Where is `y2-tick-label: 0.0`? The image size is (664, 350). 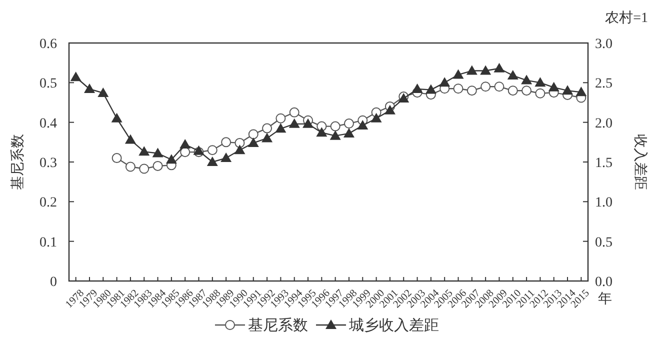 y2-tick-label: 0.0 is located at coordinates (603, 282).